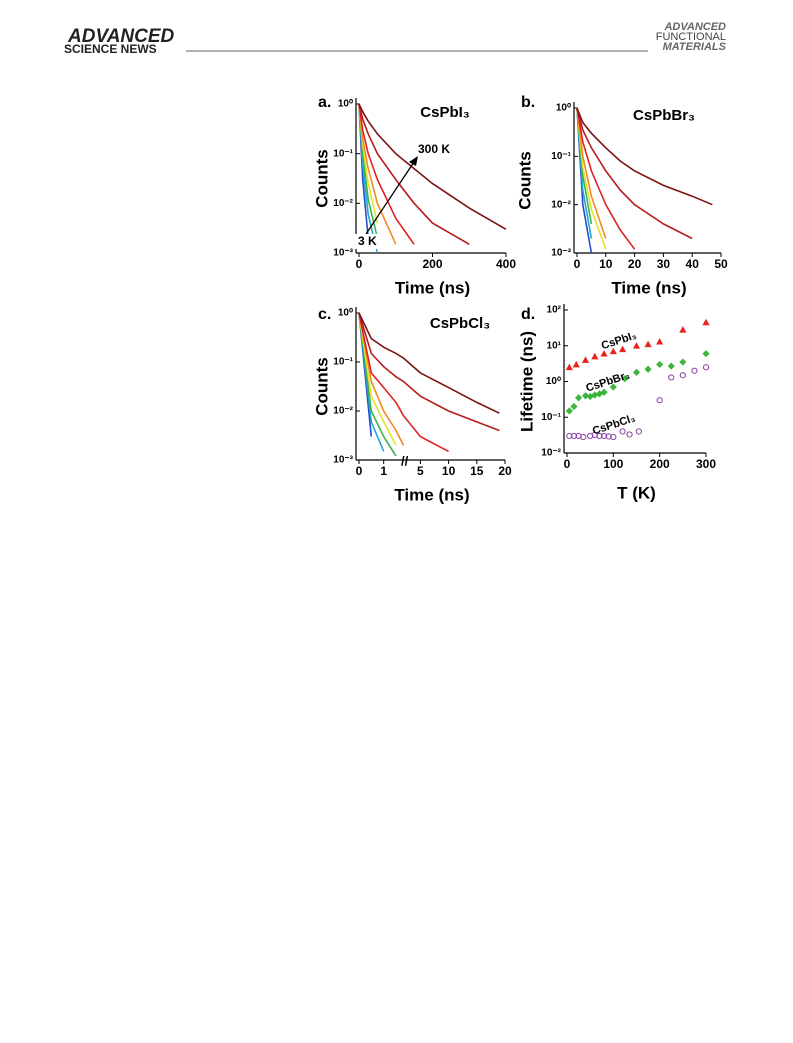  What do you see at coordinates (636, 492) in the screenshot?
I see `x-axis-label: T (K)` at bounding box center [636, 492].